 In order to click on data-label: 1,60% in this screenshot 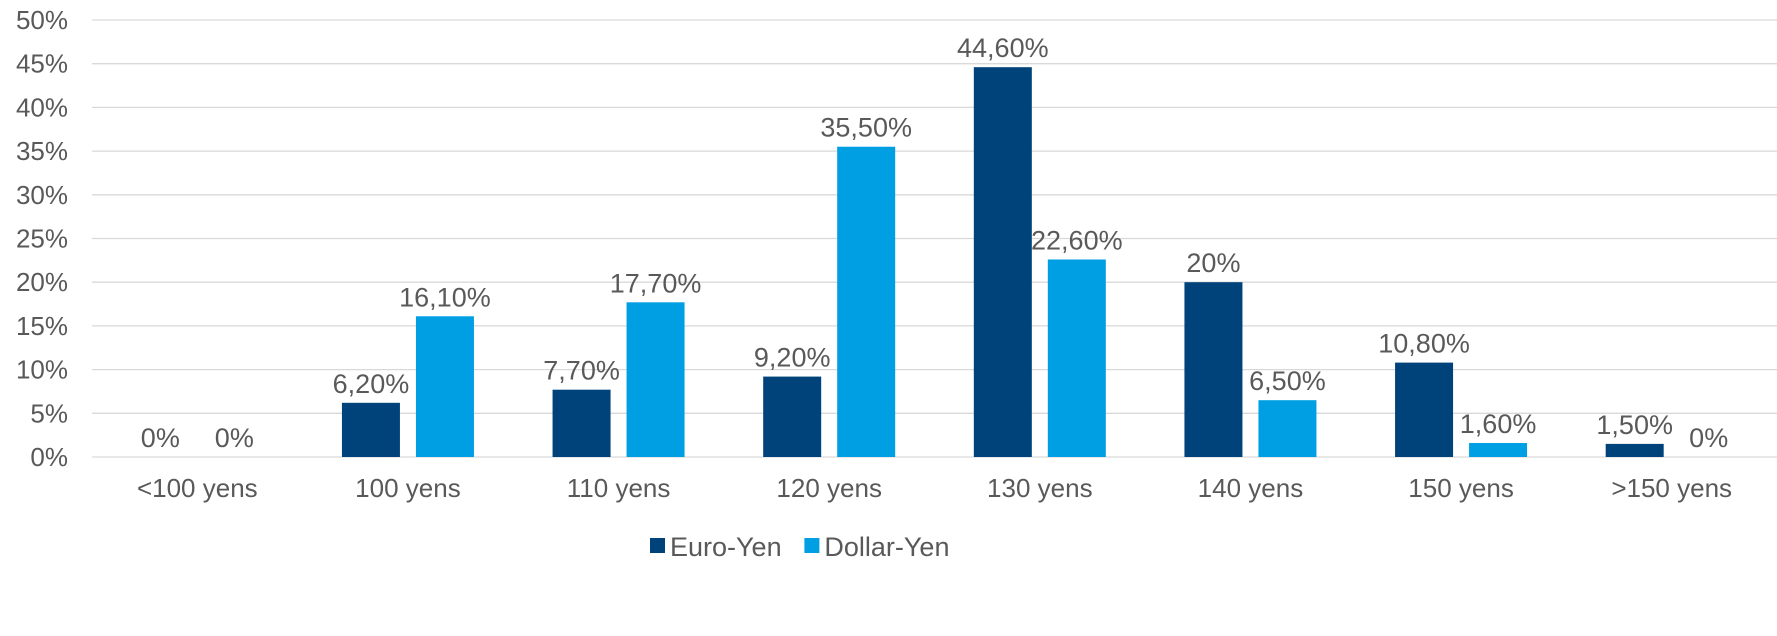, I will do `click(1498, 424)`.